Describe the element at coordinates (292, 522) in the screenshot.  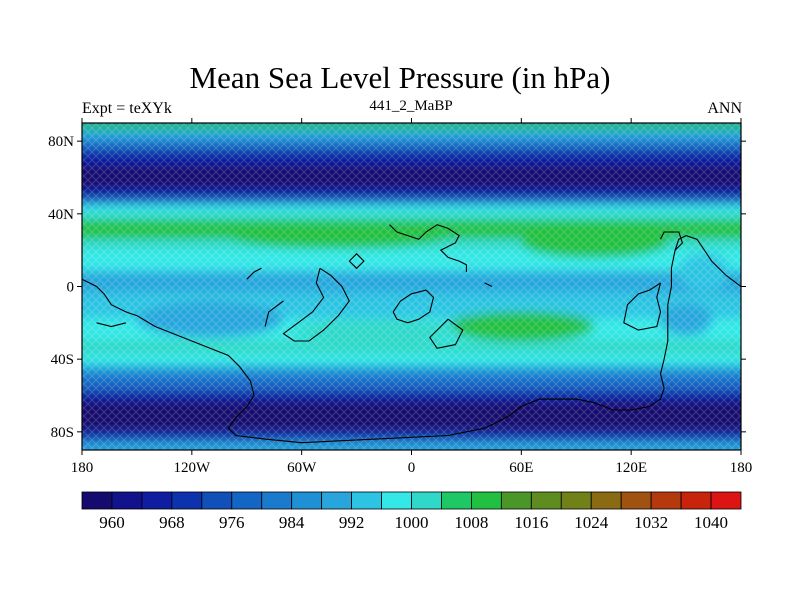
I see `colorbar-label: 984` at that location.